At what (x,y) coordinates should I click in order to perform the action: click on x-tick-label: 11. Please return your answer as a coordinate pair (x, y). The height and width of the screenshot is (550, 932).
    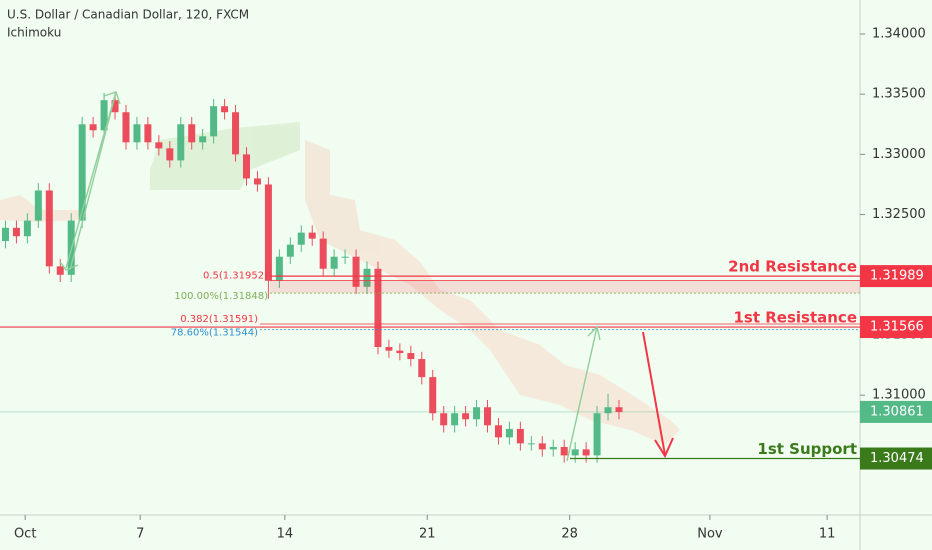
    Looking at the image, I should click on (827, 534).